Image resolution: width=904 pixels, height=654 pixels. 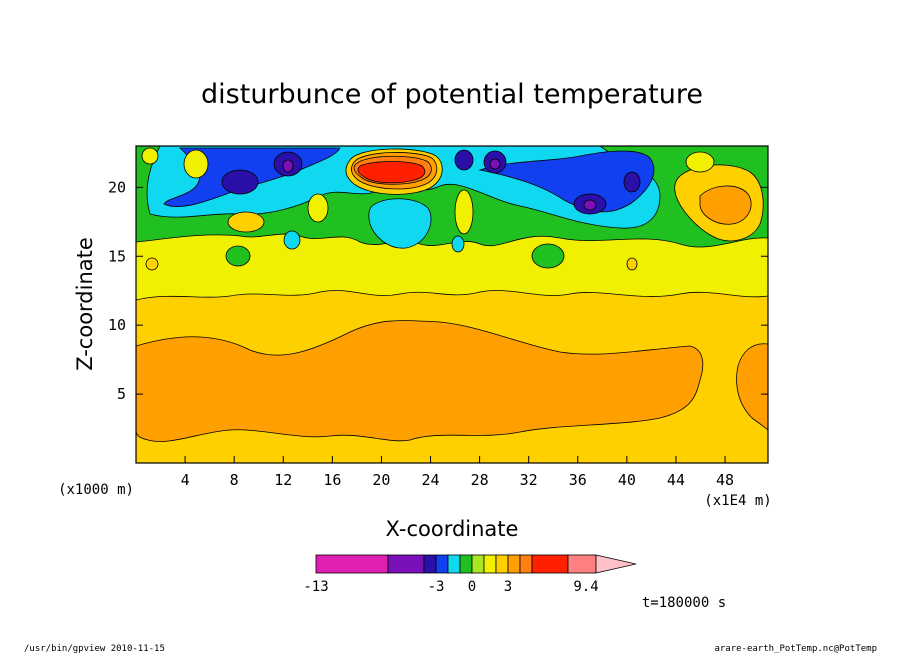 I want to click on x-tick-label: 48, so click(x=725, y=480).